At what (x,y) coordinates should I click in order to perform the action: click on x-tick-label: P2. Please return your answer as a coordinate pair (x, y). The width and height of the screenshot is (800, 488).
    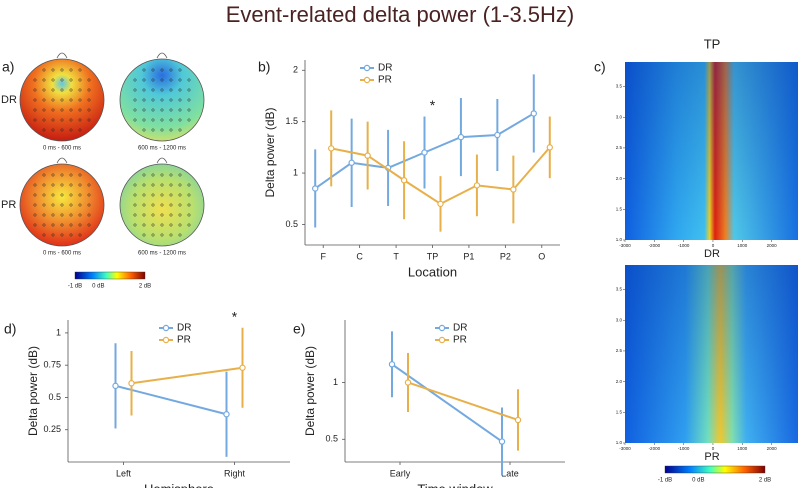
    Looking at the image, I should click on (505, 256).